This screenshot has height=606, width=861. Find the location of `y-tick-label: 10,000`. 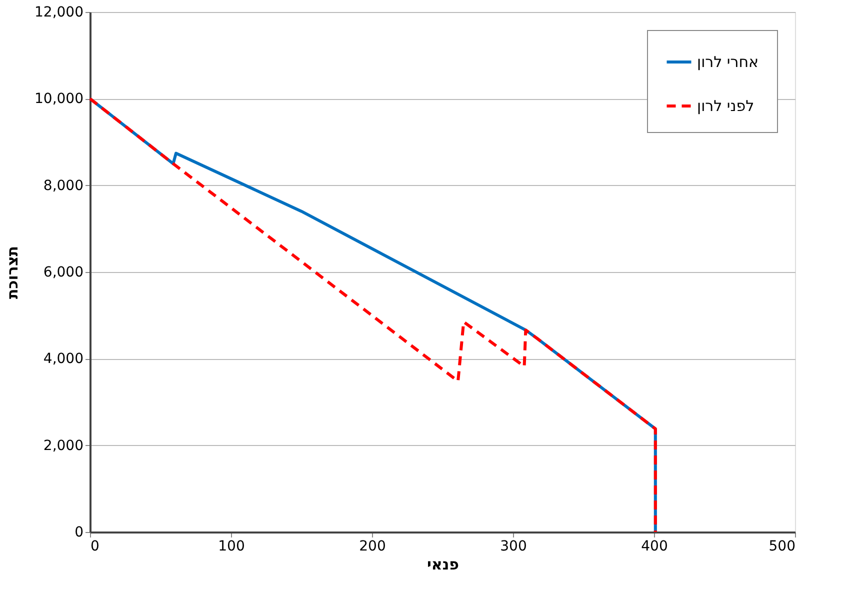

y-tick-label: 10,000 is located at coordinates (59, 99).